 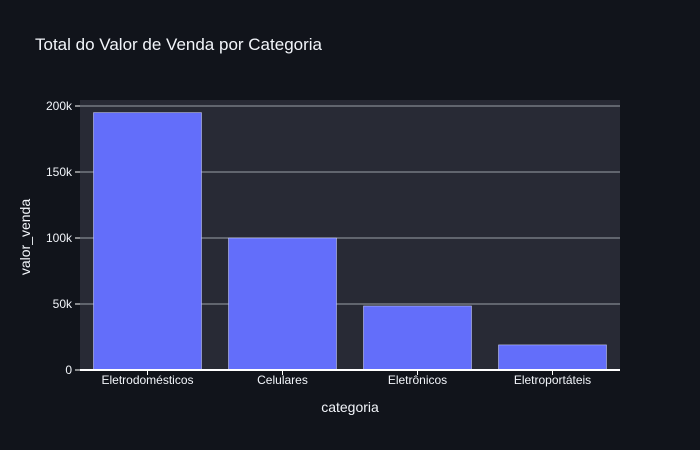 What do you see at coordinates (282, 380) in the screenshot?
I see `x-tick-label: Celulares` at bounding box center [282, 380].